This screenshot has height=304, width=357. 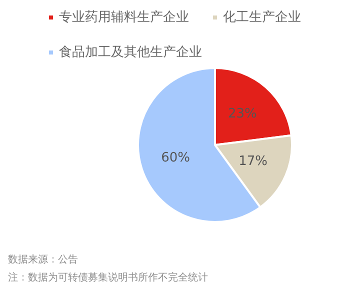 What do you see at coordinates (262, 17) in the screenshot?
I see `legend-label: 化工生产企业` at bounding box center [262, 17].